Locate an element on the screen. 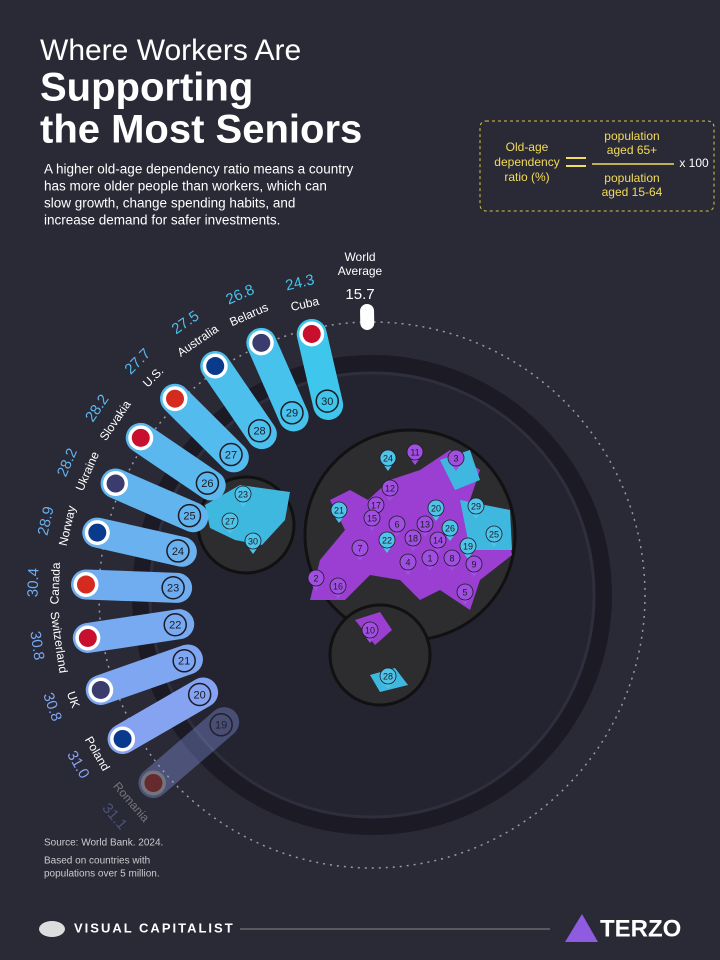  rank: 19 is located at coordinates (221, 726).